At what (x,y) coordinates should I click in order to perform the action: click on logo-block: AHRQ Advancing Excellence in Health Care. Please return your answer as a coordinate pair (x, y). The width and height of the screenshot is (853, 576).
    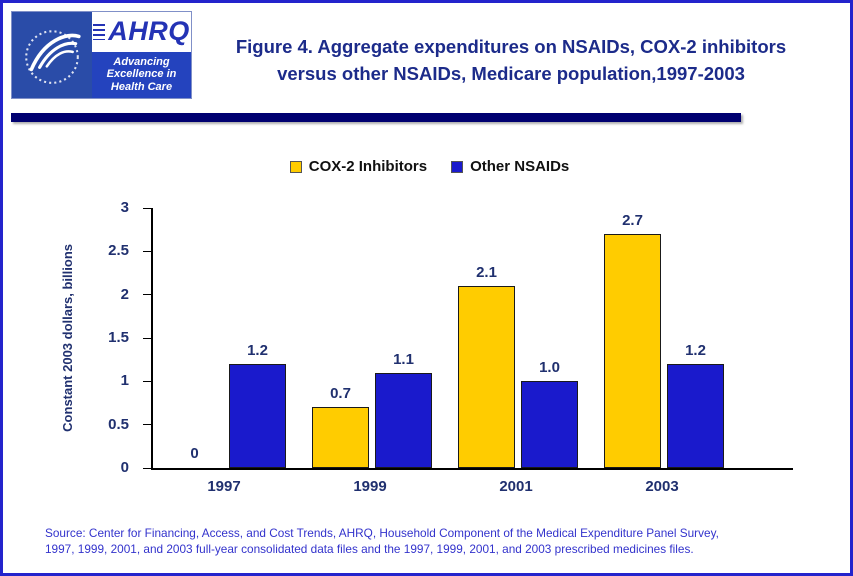
    Looking at the image, I should click on (101, 55).